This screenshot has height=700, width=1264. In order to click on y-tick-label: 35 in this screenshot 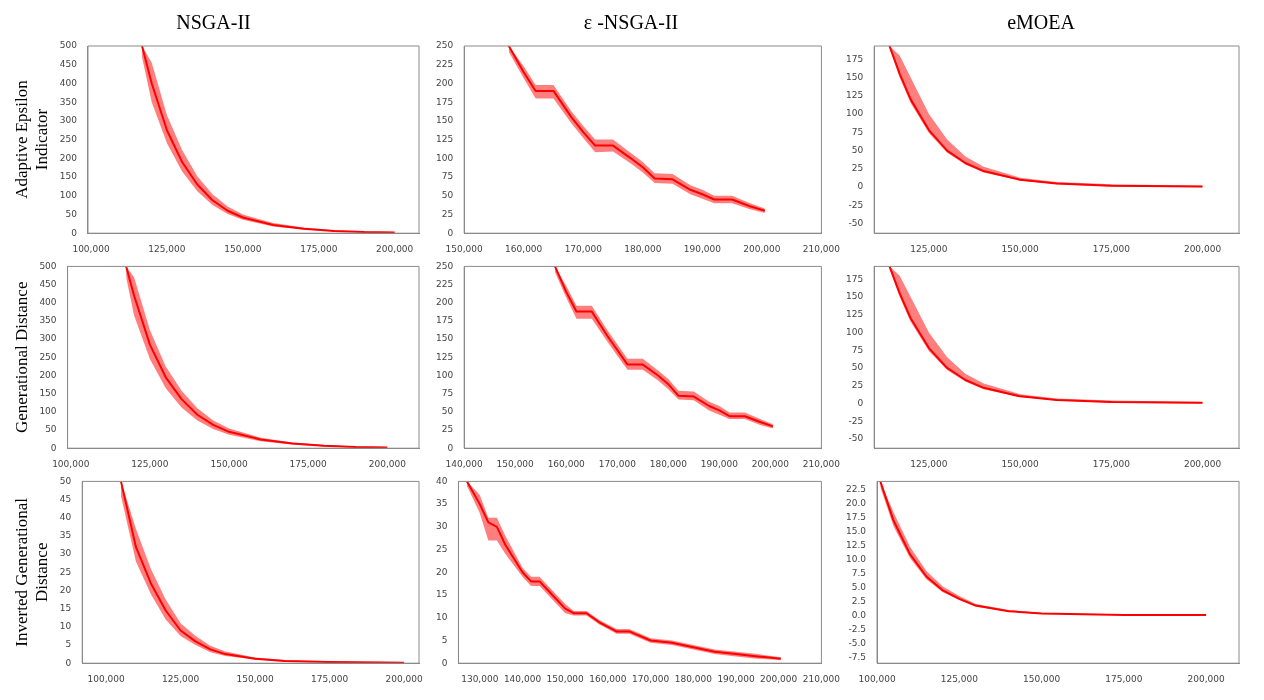, I will do `click(442, 503)`.